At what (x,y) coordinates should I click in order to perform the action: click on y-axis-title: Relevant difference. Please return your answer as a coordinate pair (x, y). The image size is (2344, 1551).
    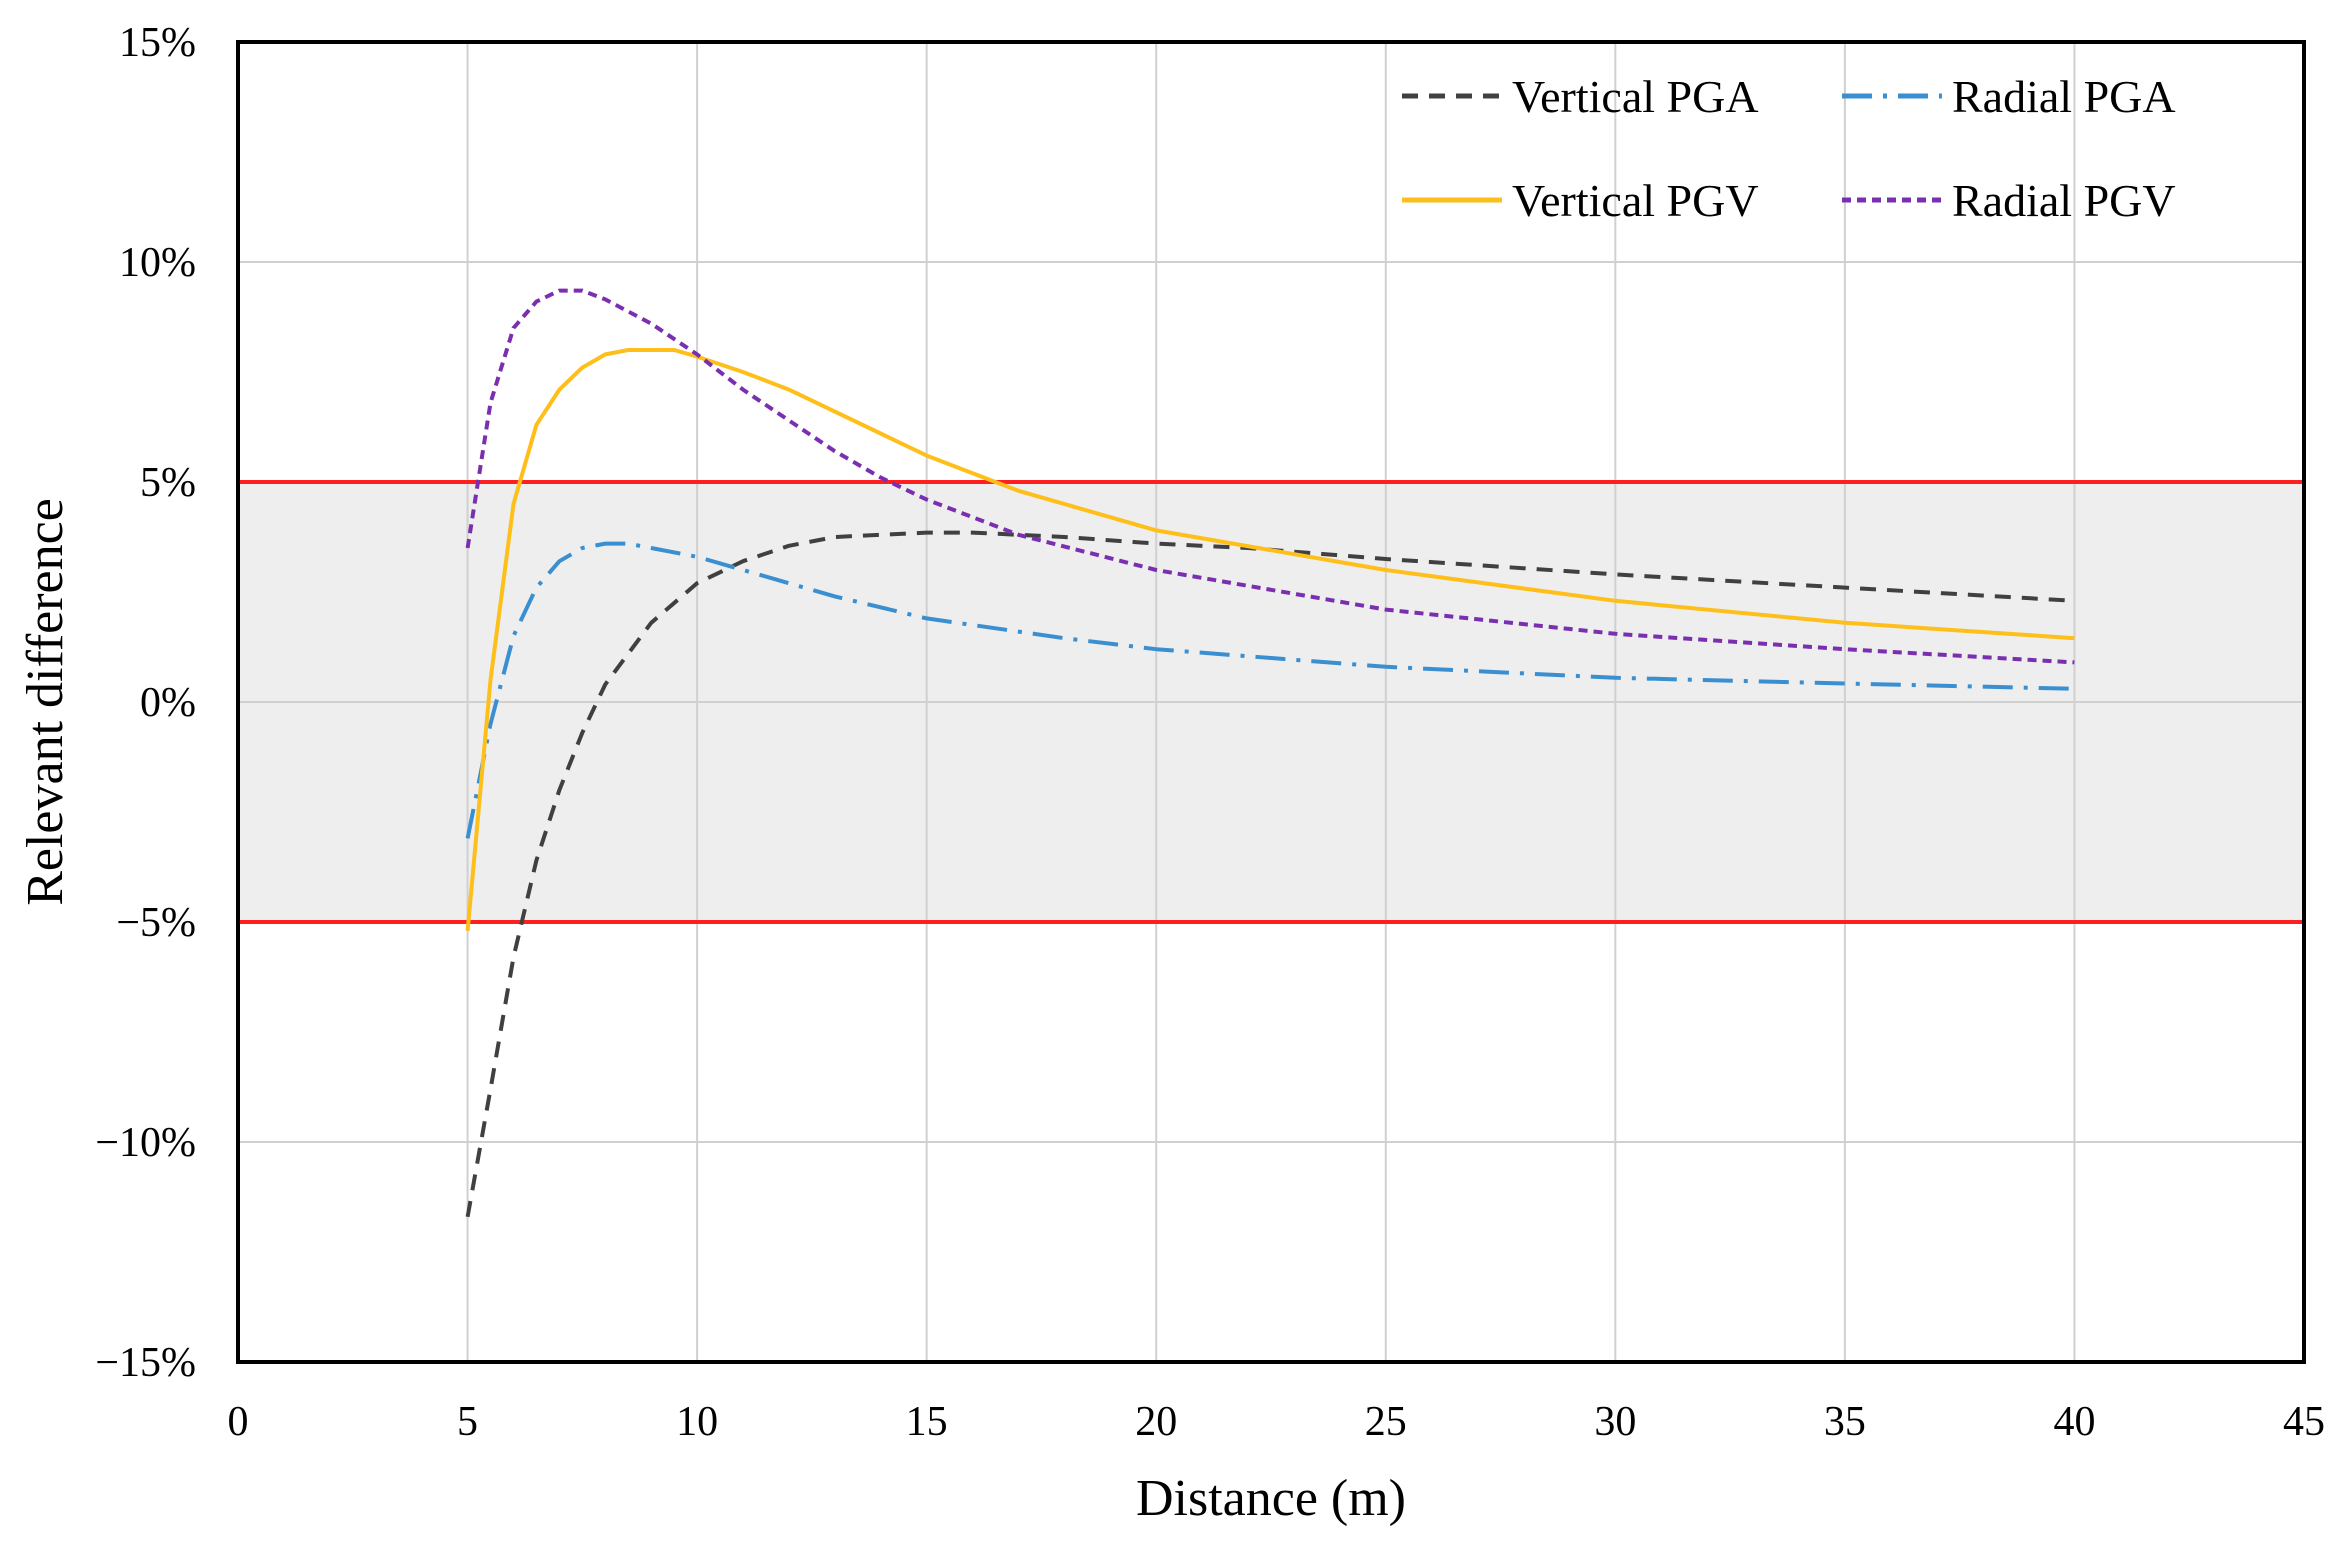
    Looking at the image, I should click on (45, 702).